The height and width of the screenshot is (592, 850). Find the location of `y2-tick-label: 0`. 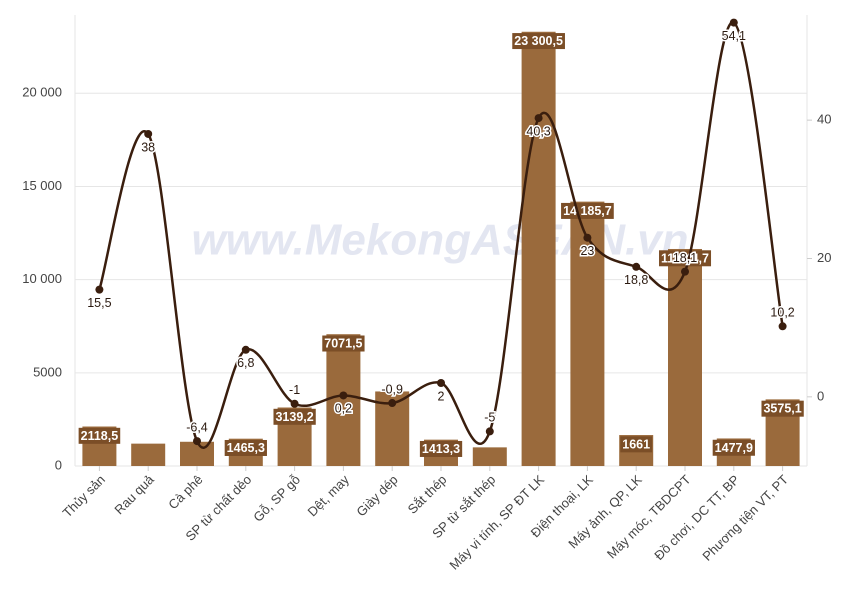

y2-tick-label: 0 is located at coordinates (820, 395).